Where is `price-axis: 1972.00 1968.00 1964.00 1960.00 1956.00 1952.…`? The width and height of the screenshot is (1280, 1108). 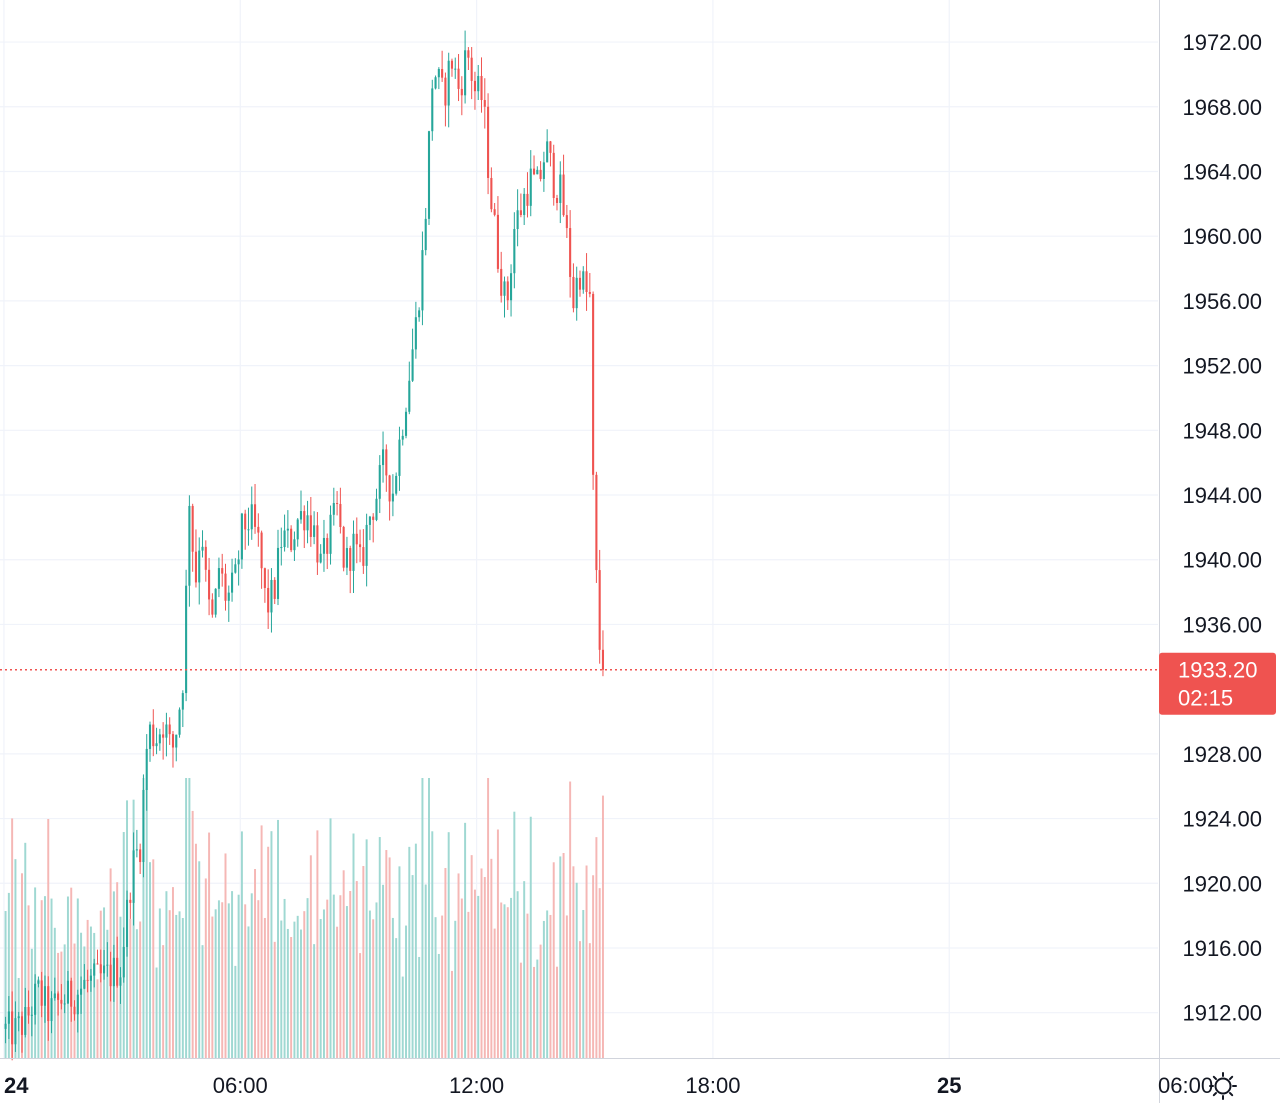
price-axis: 1972.00 1968.00 1964.00 1960.00 1956.00 1952.… is located at coordinates (1217, 551).